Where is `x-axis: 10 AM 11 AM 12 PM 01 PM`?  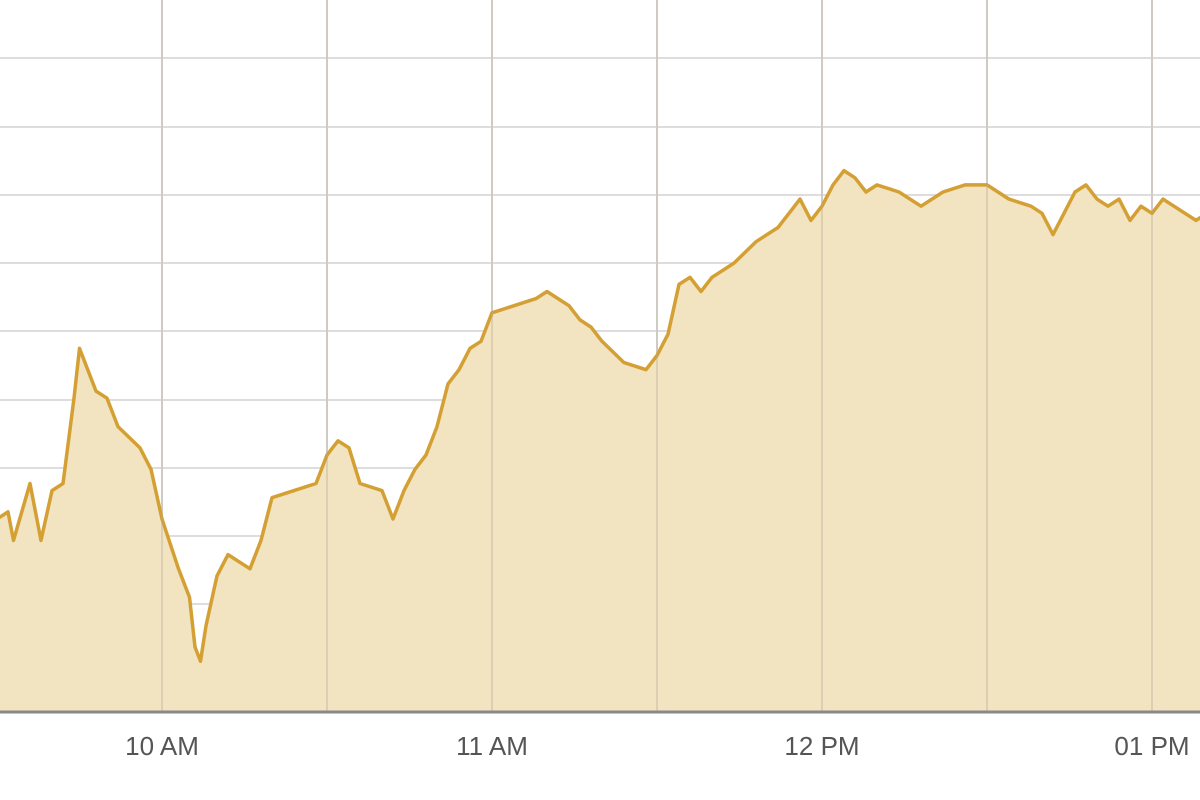
x-axis: 10 AM 11 AM 12 PM 01 PM is located at coordinates (600, 735).